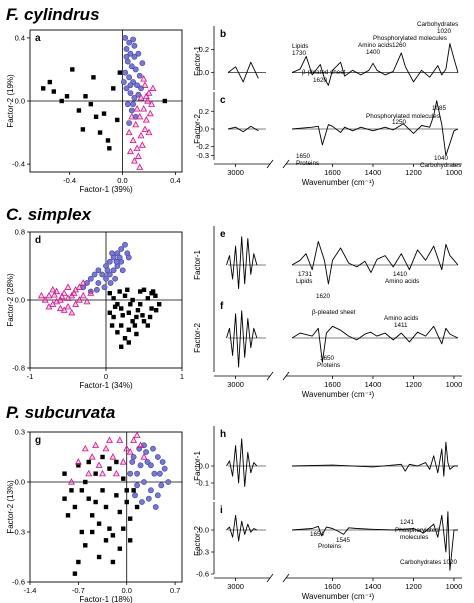  I want to click on x-tick-label: 1000, so click(454, 586).